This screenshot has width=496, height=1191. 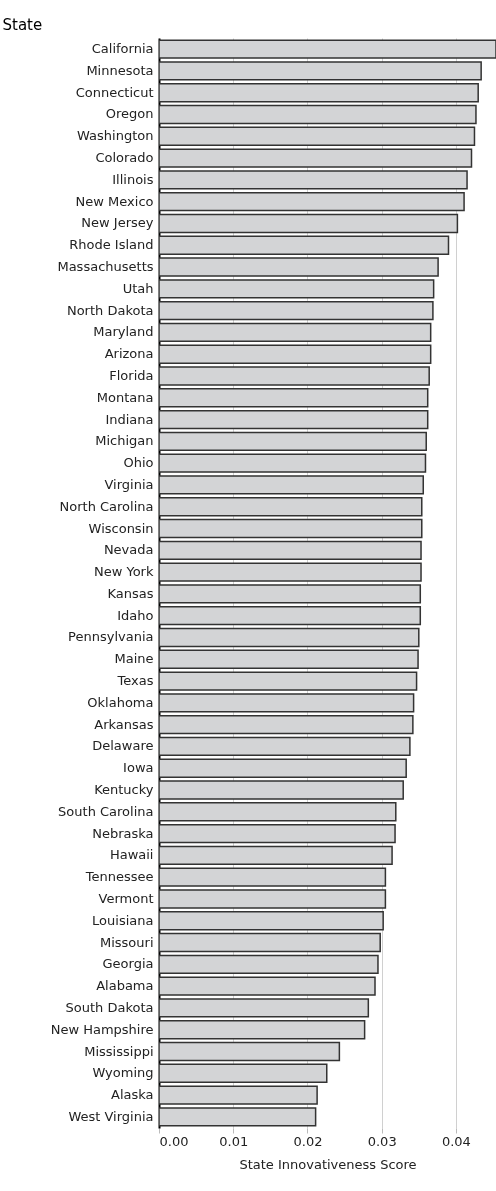 I want to click on y-tick-label: North Carolina, so click(x=106, y=506).